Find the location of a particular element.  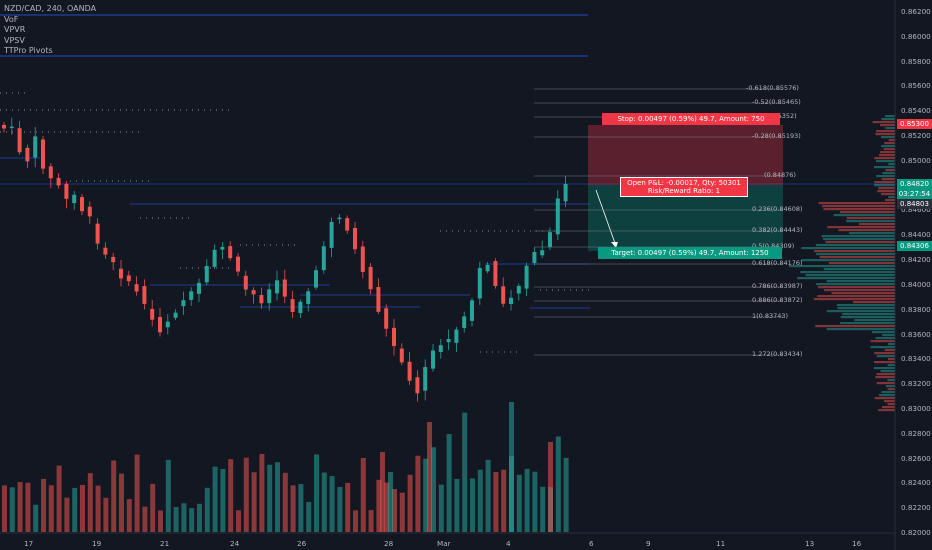

indicator-vpsv: VPSV is located at coordinates (14, 40).